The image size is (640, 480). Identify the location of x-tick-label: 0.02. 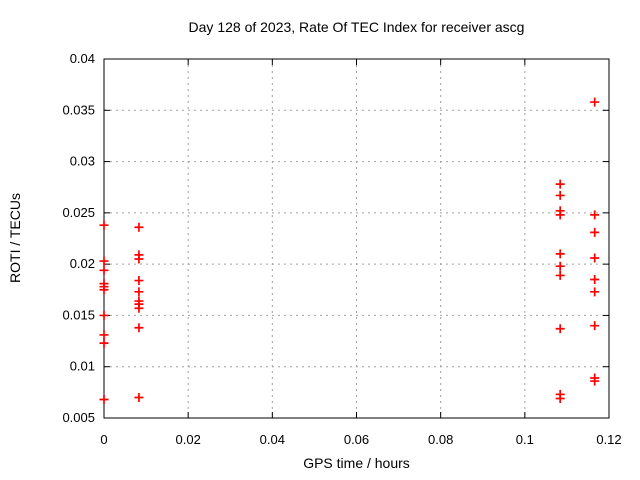
(188, 439).